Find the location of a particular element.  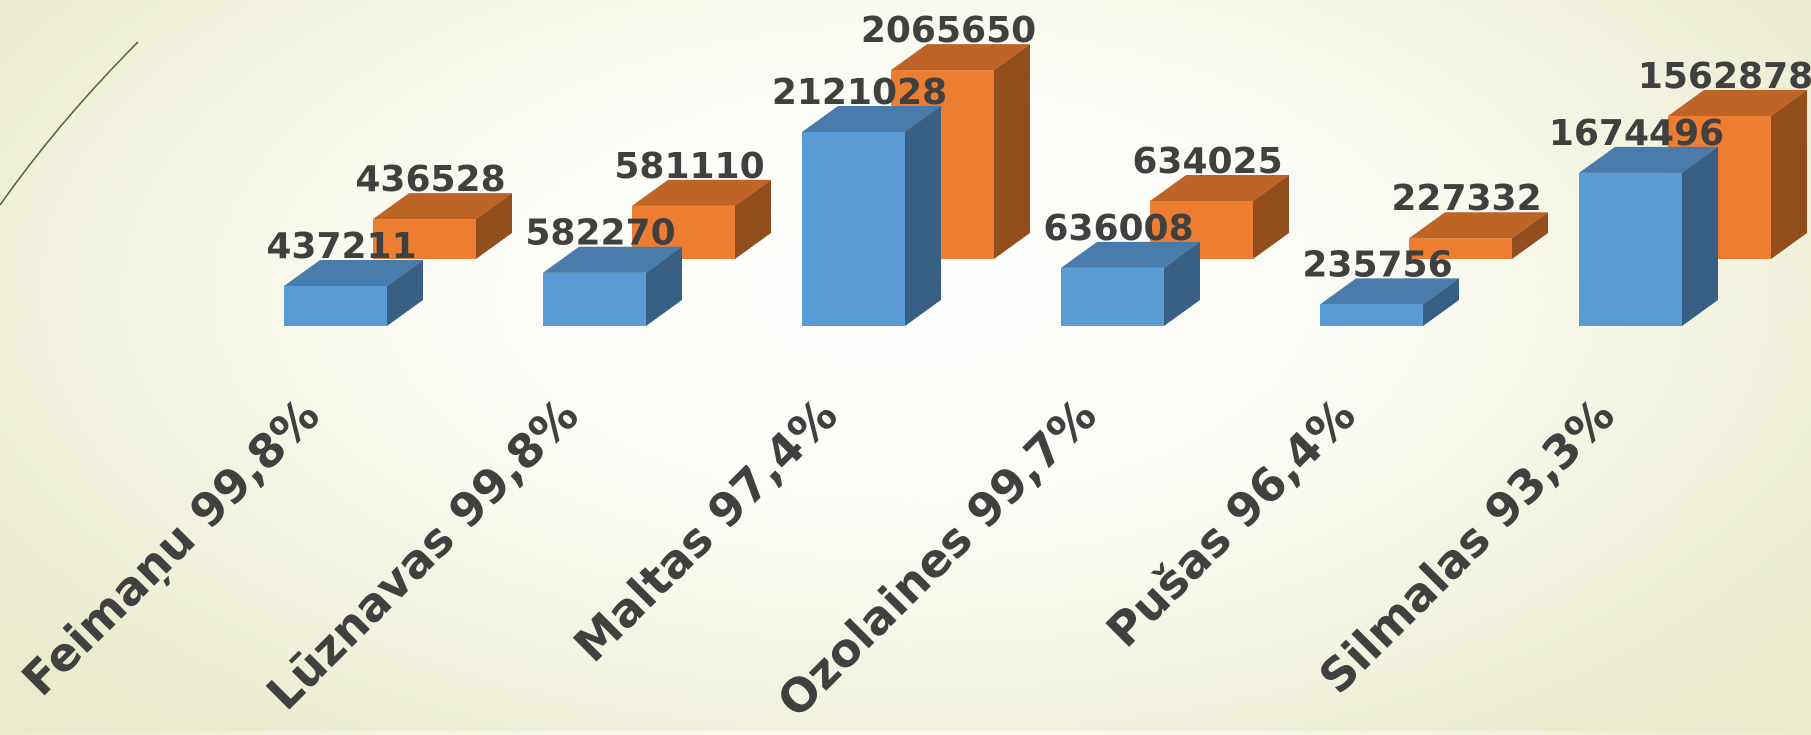

bar-s2-5-top is located at coordinates (1737, 103).